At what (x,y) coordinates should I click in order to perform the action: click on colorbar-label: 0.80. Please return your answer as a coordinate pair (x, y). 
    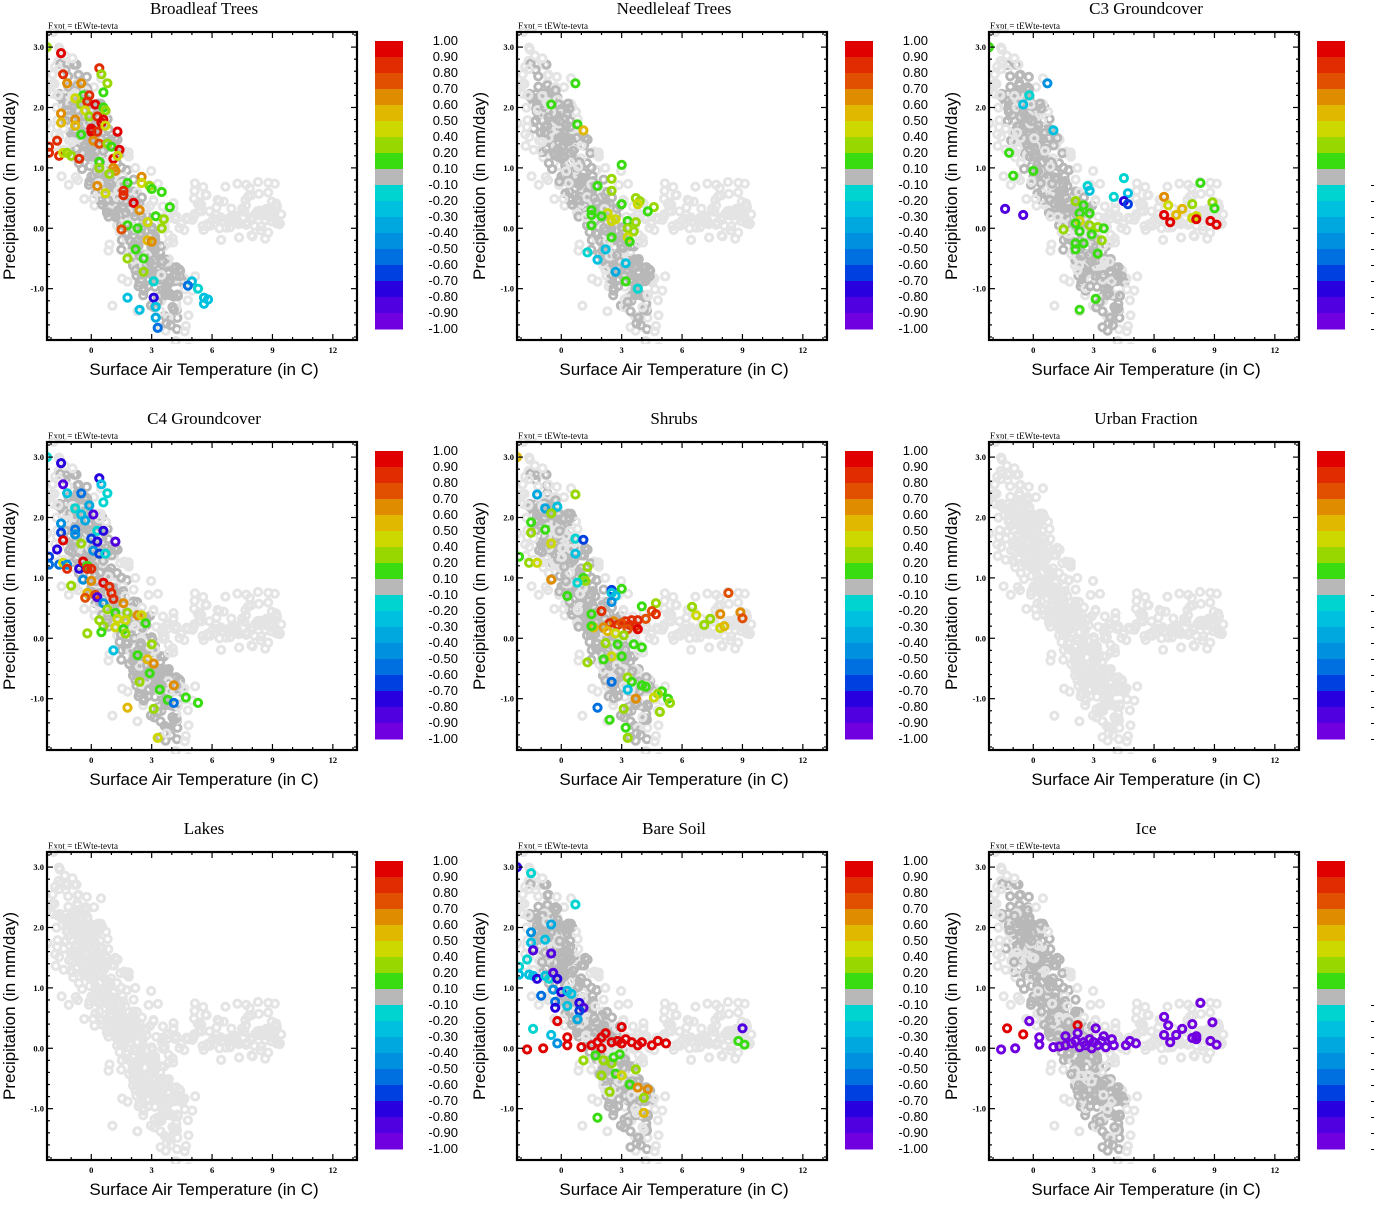
    Looking at the image, I should click on (445, 482).